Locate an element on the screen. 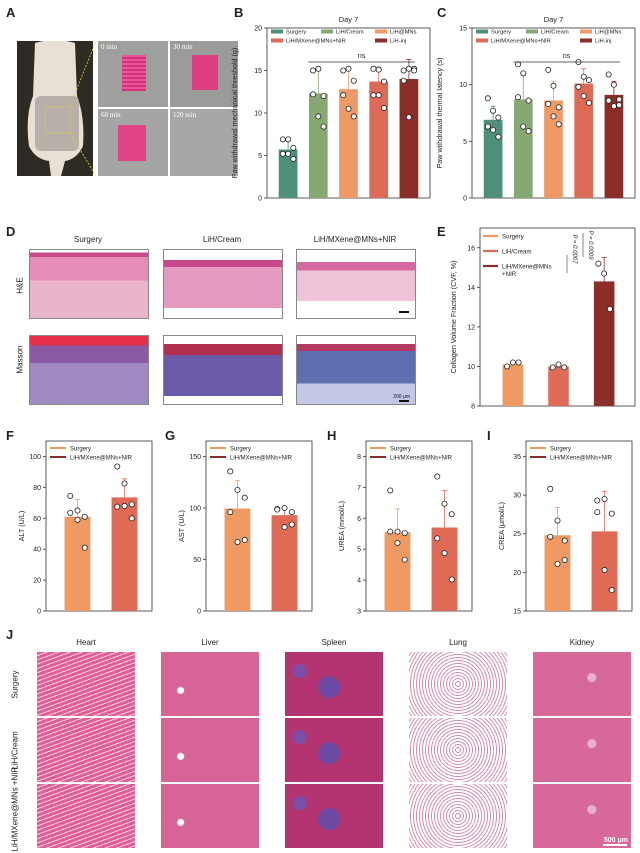 The width and height of the screenshot is (640, 853). svg-text: 3 is located at coordinates (359, 612).